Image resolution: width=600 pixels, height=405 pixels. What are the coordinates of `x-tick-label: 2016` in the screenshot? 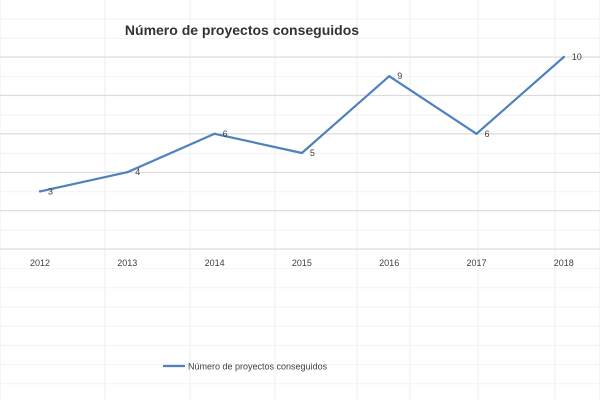 It's located at (389, 263).